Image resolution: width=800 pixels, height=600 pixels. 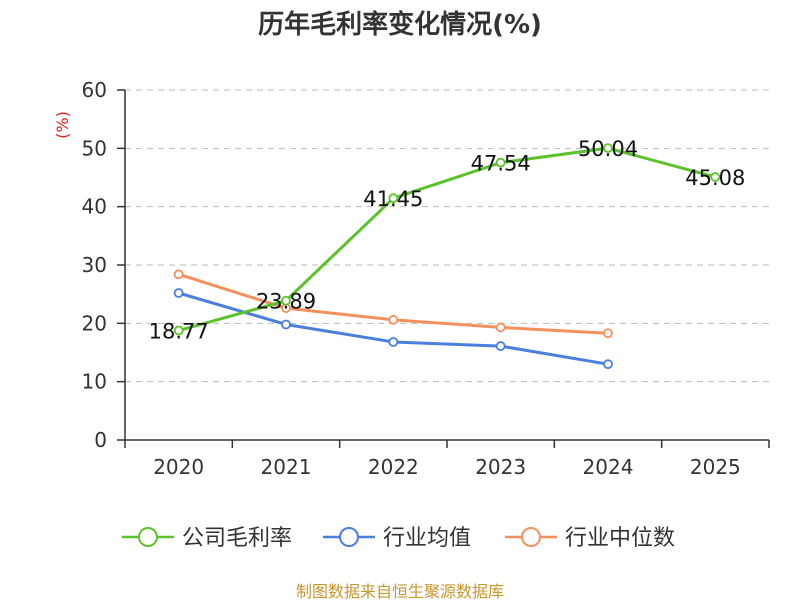 I want to click on x-tick-label: 2021, so click(x=286, y=467).